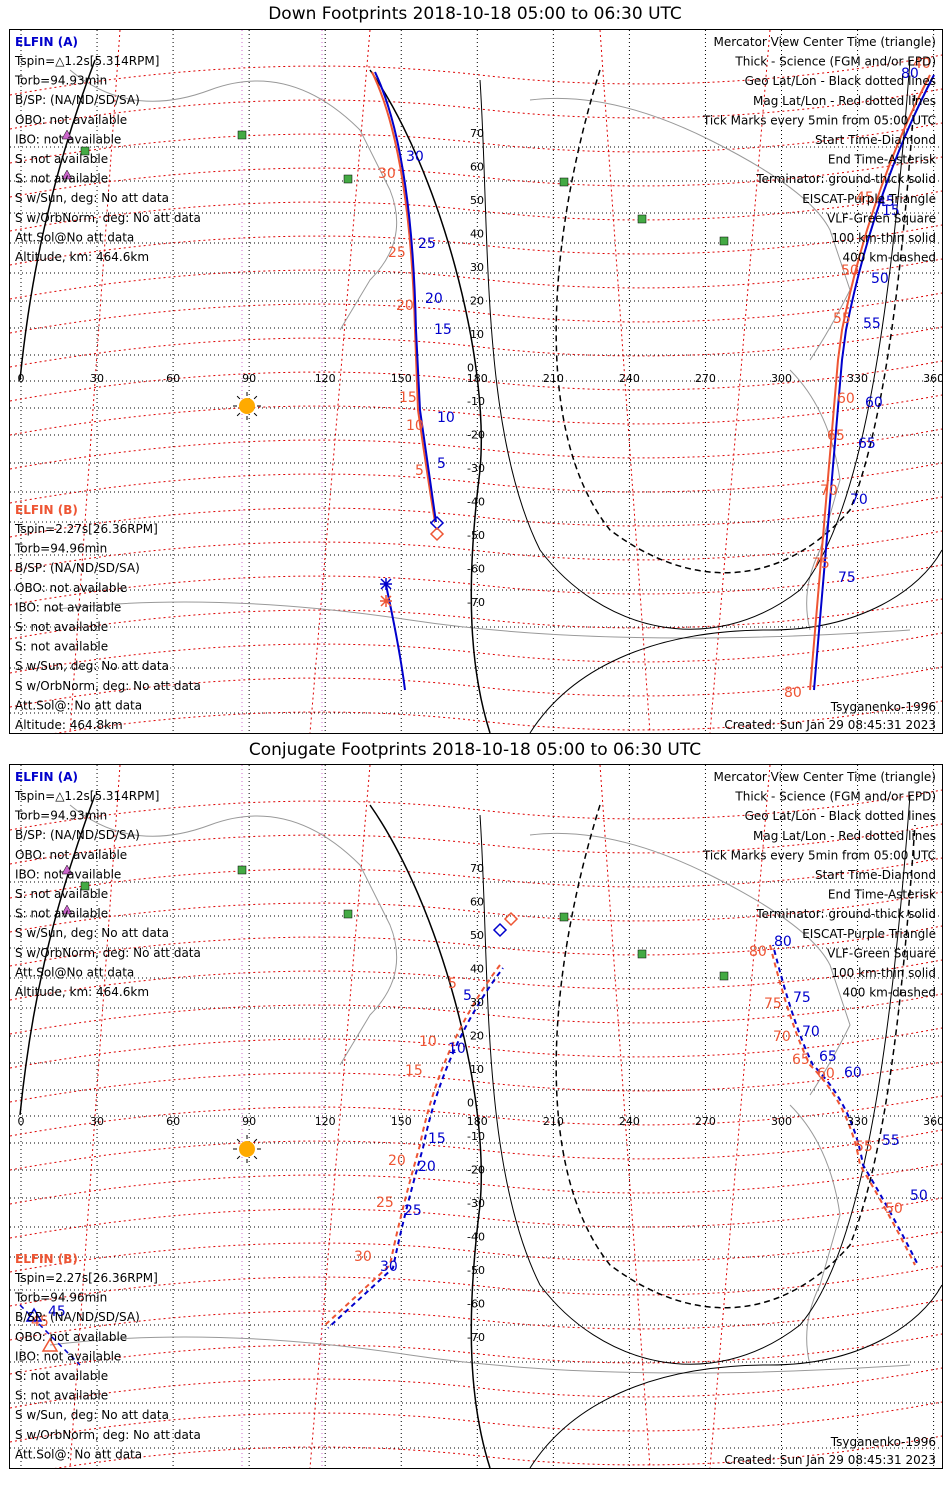 The height and width of the screenshot is (1500, 950). Describe the element at coordinates (57, 1312) in the screenshot. I see `tick-label-a: 45` at that location.